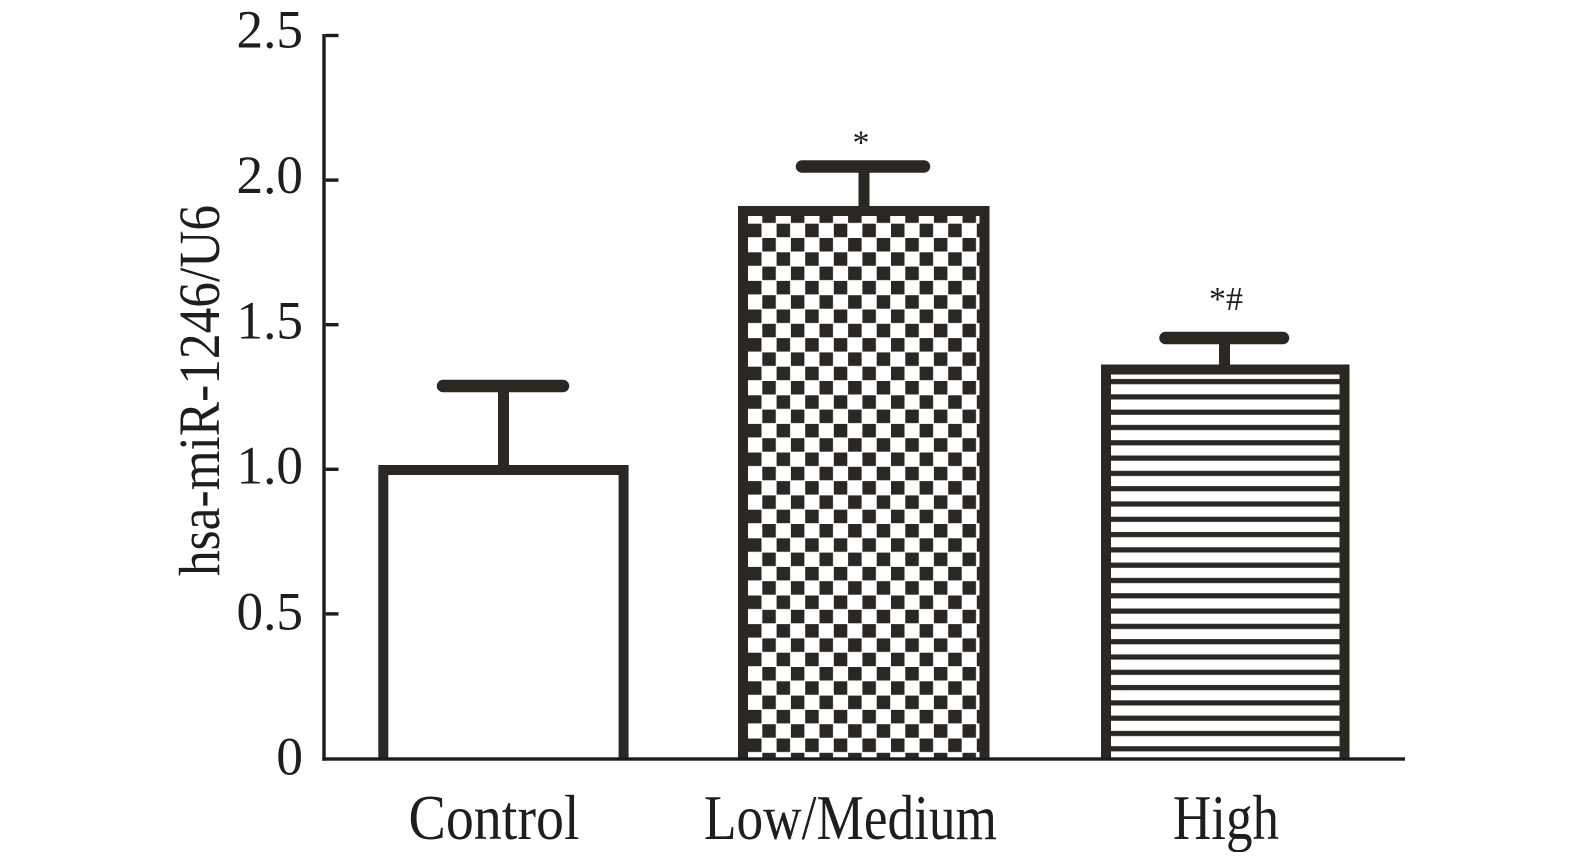  I want to click on svg-text: 1.0, so click(270, 466).